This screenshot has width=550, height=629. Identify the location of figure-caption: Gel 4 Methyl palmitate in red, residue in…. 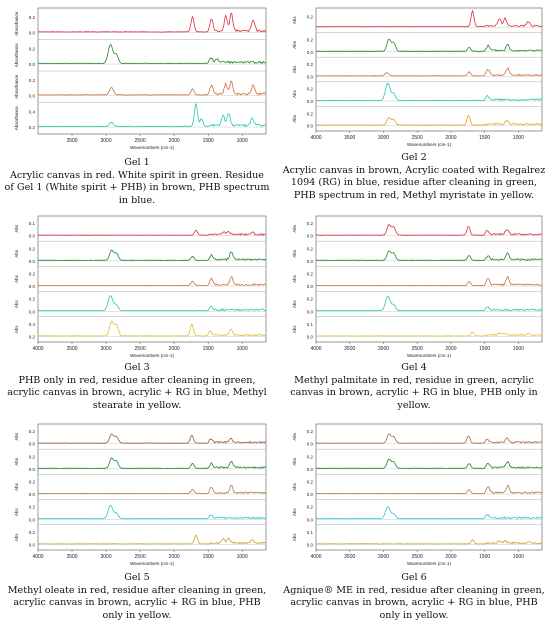
(414, 387).